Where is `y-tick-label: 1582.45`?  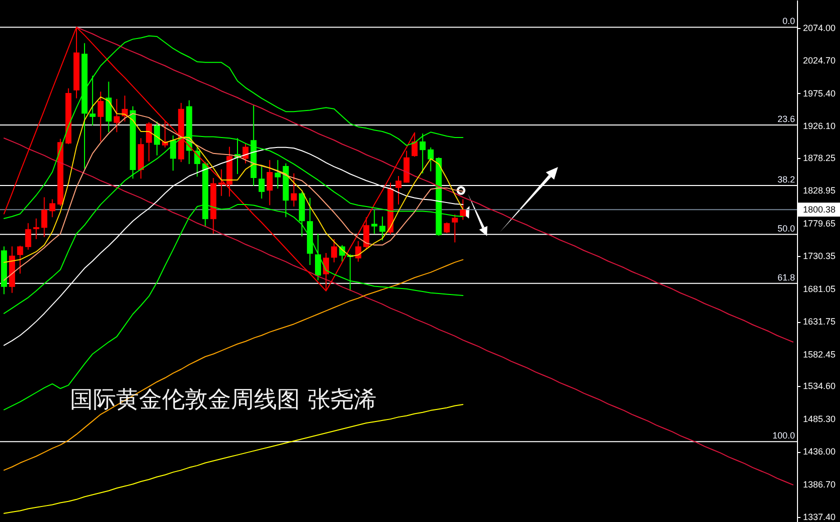
y-tick-label: 1582.45 is located at coordinates (819, 354).